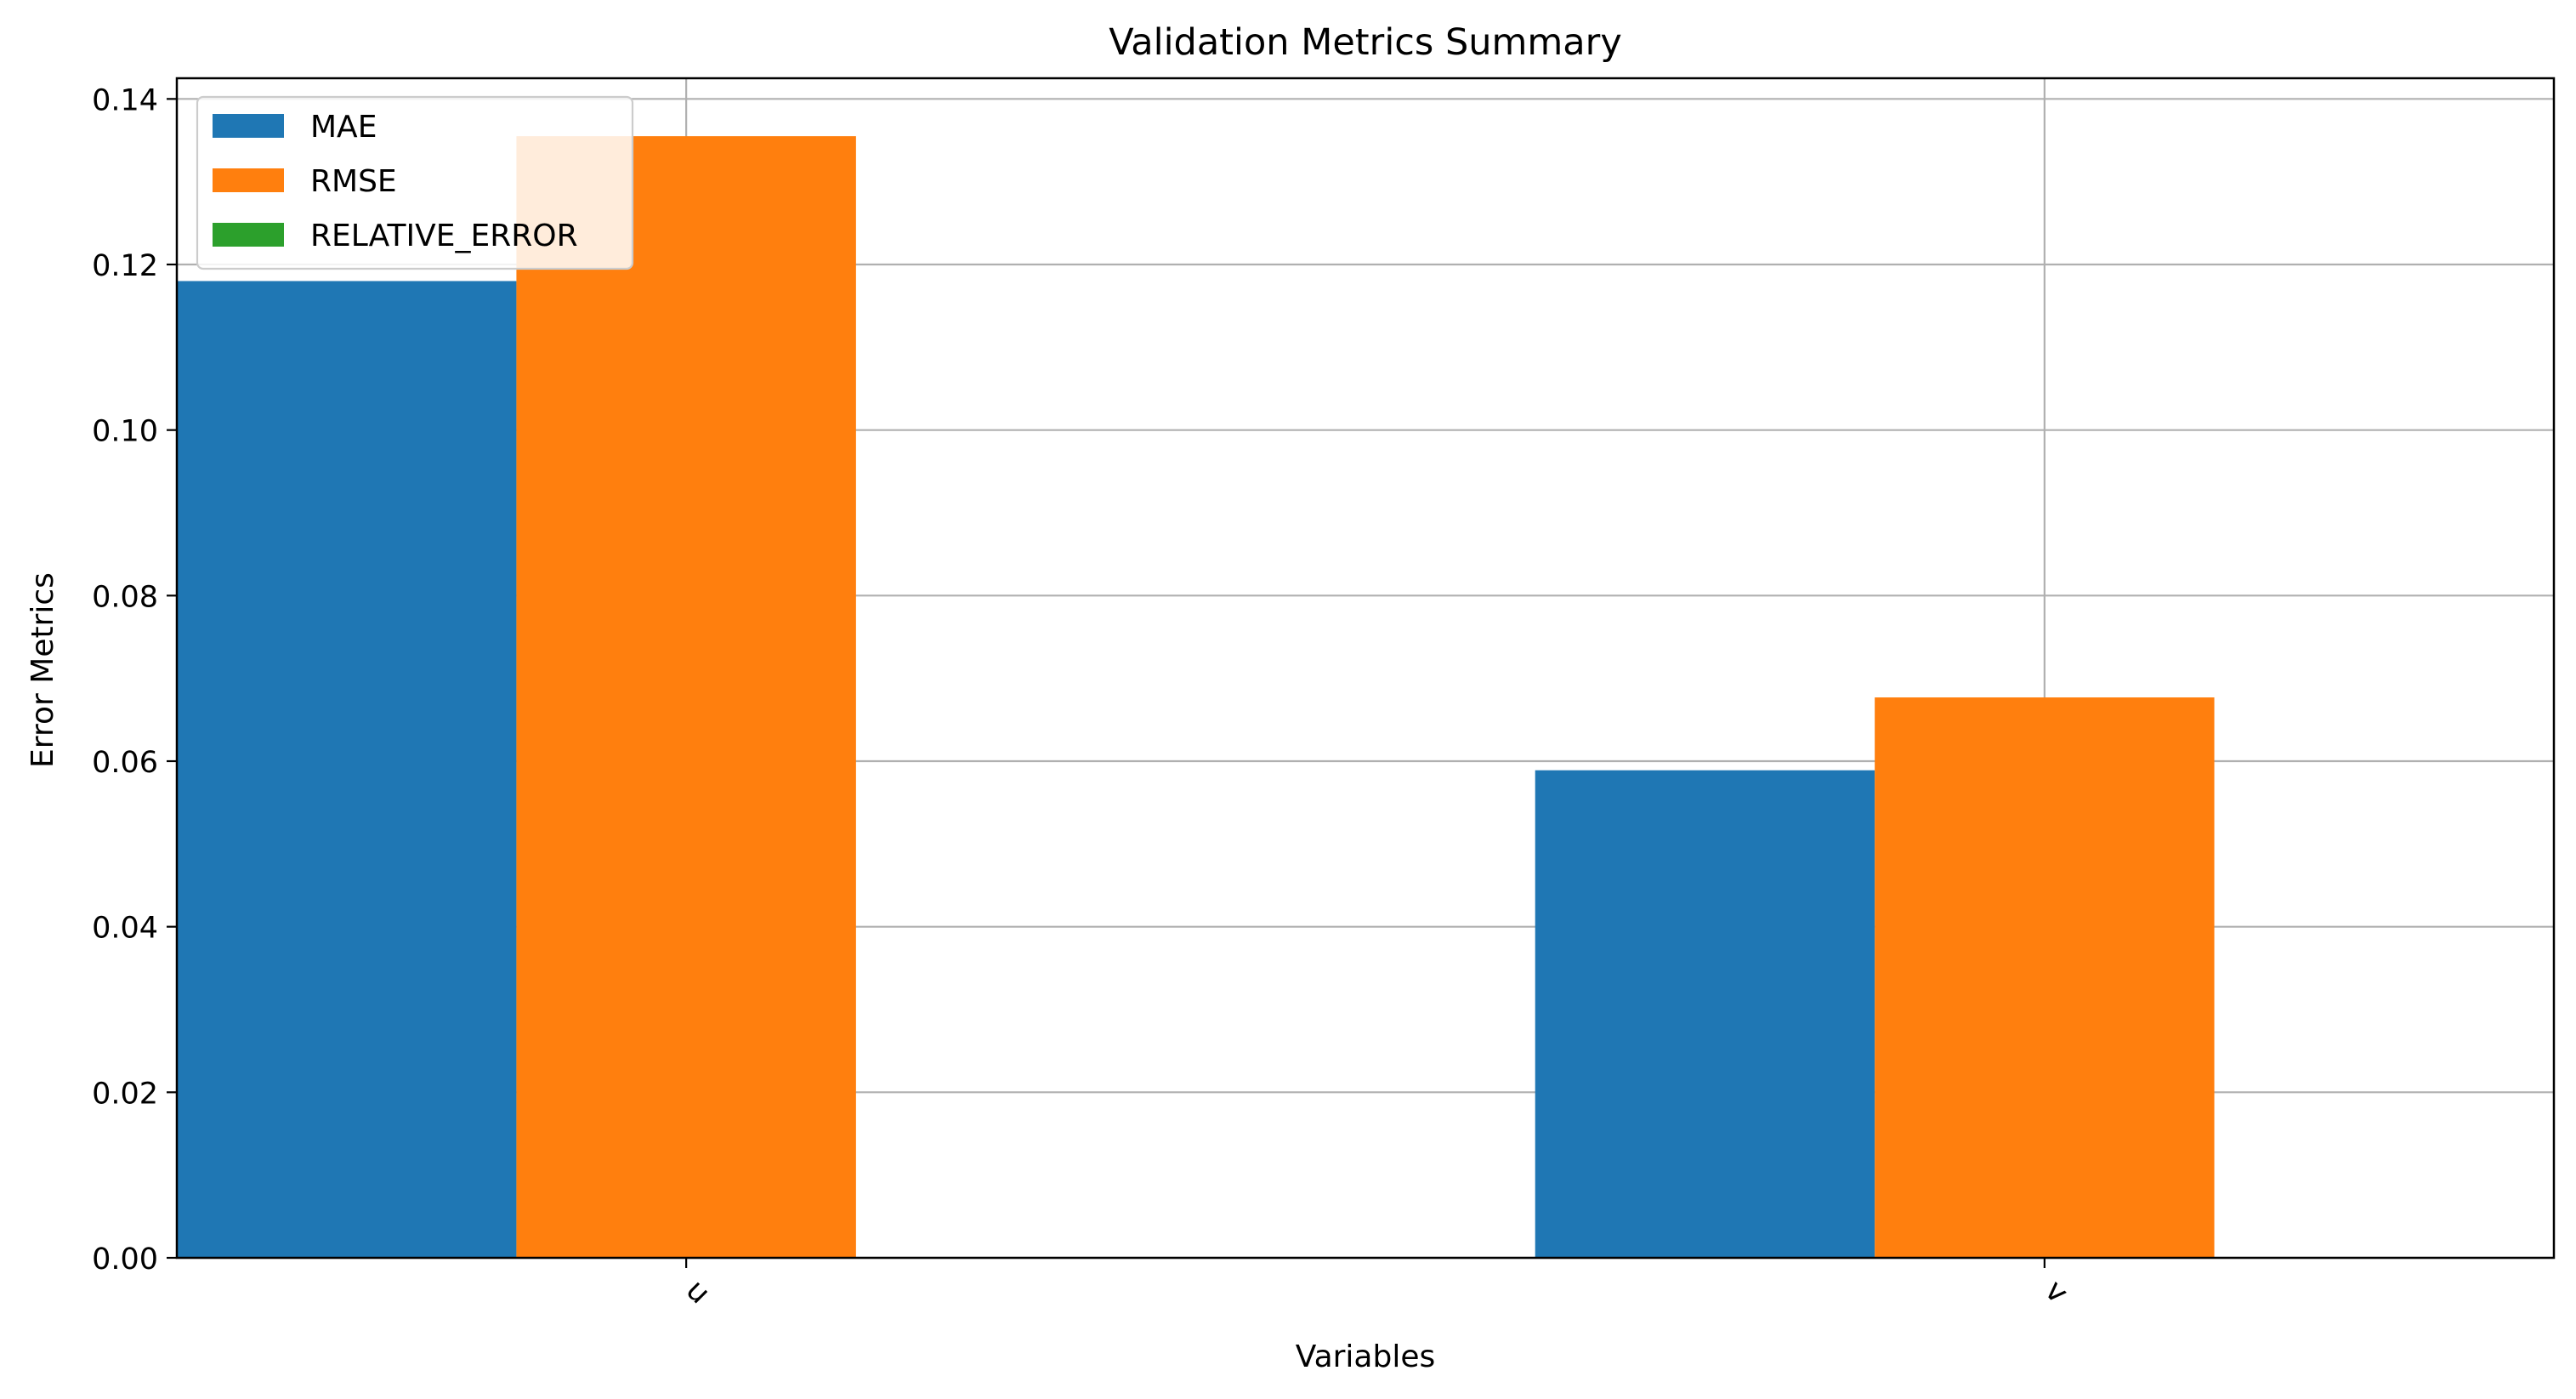 This screenshot has width=2576, height=1399. What do you see at coordinates (125, 432) in the screenshot?
I see `y-tick-label: 0.10` at bounding box center [125, 432].